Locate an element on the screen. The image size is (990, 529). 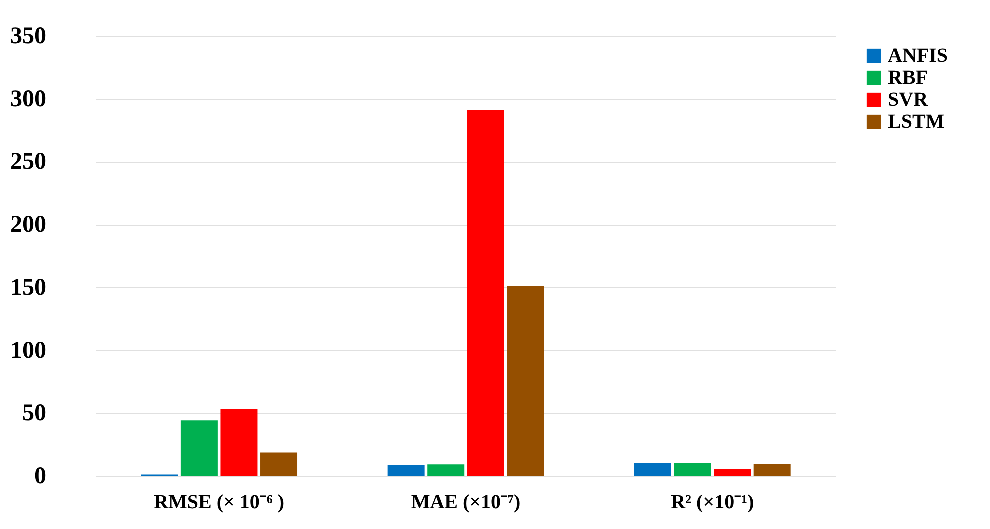
x-tick-label: MAE (×10⁻⁷) is located at coordinates (466, 503).